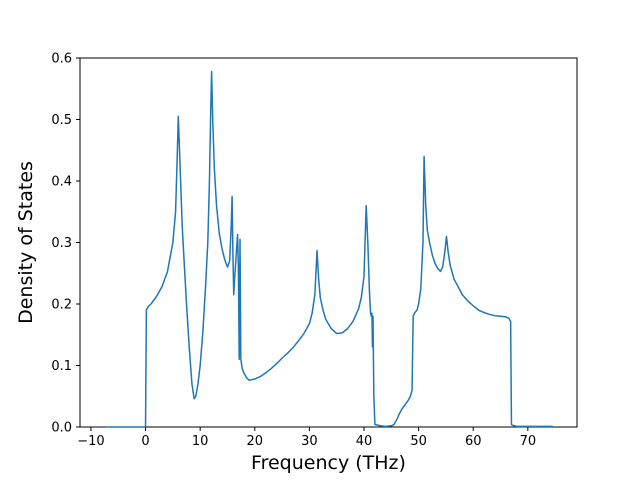 Image resolution: width=640 pixels, height=480 pixels. I want to click on x-tick-label: 40, so click(364, 441).